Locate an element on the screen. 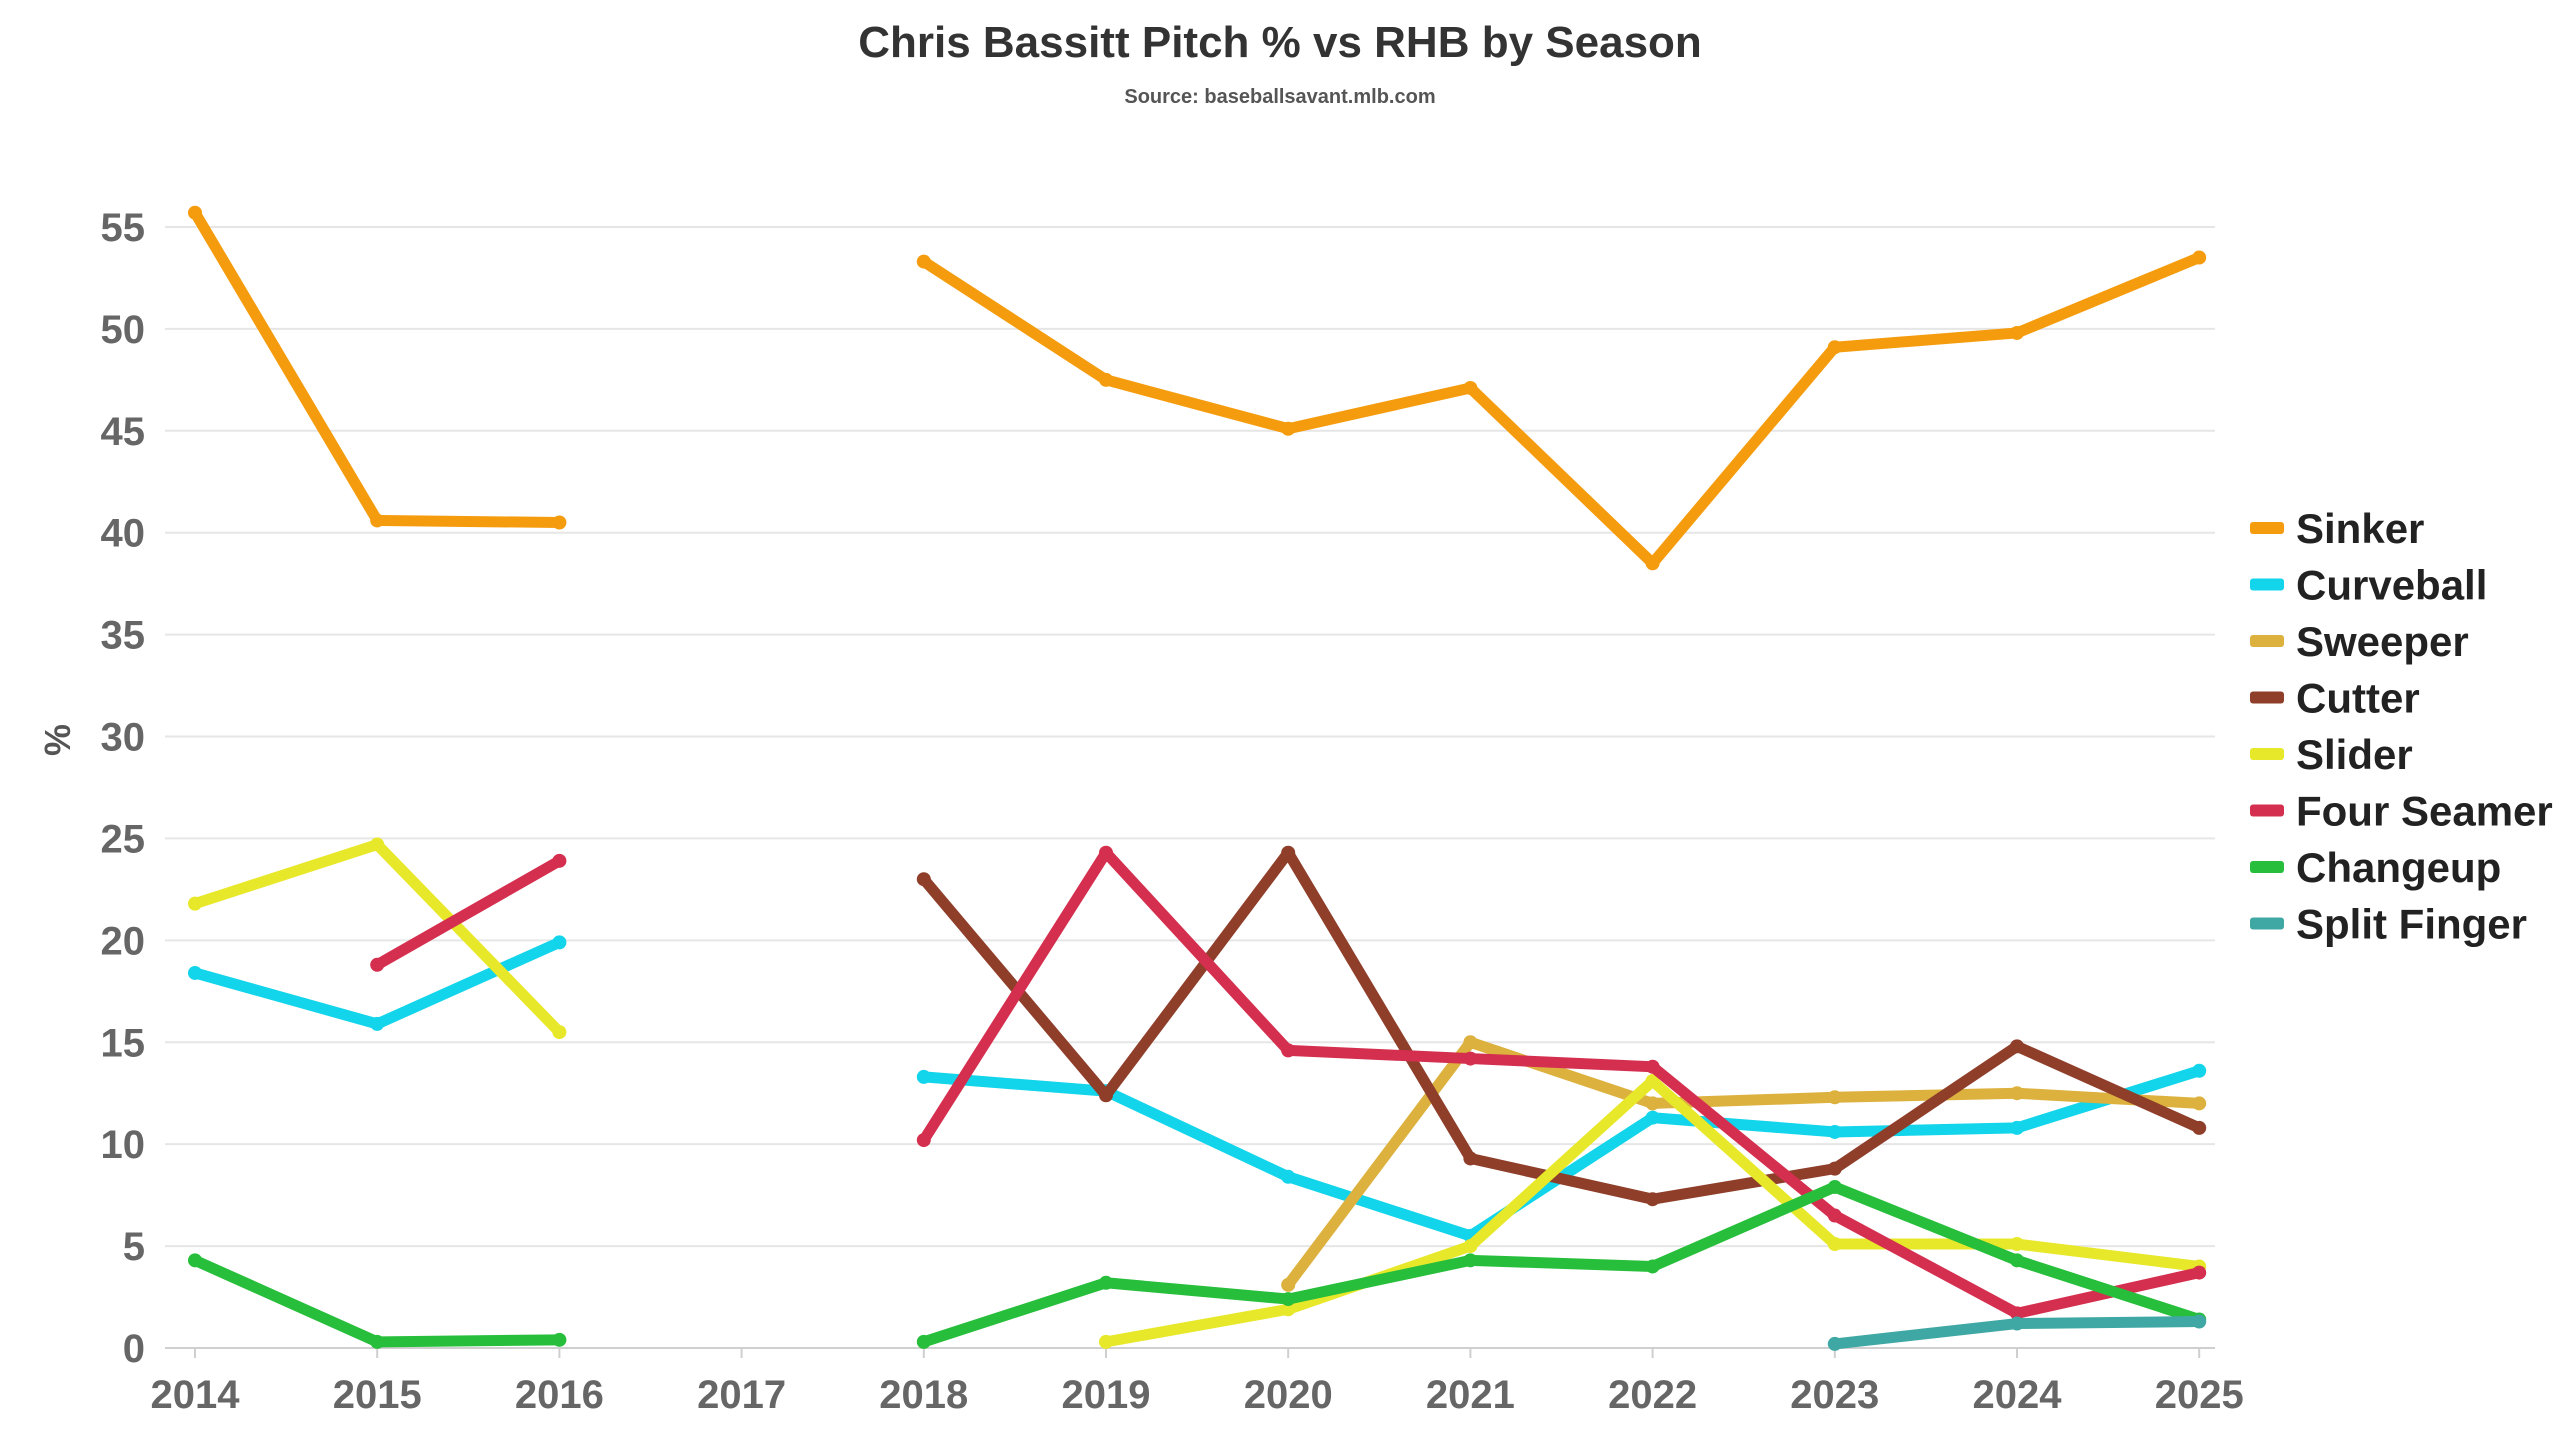 The width and height of the screenshot is (2560, 1440). legend-label: Curveball is located at coordinates (2391, 585).